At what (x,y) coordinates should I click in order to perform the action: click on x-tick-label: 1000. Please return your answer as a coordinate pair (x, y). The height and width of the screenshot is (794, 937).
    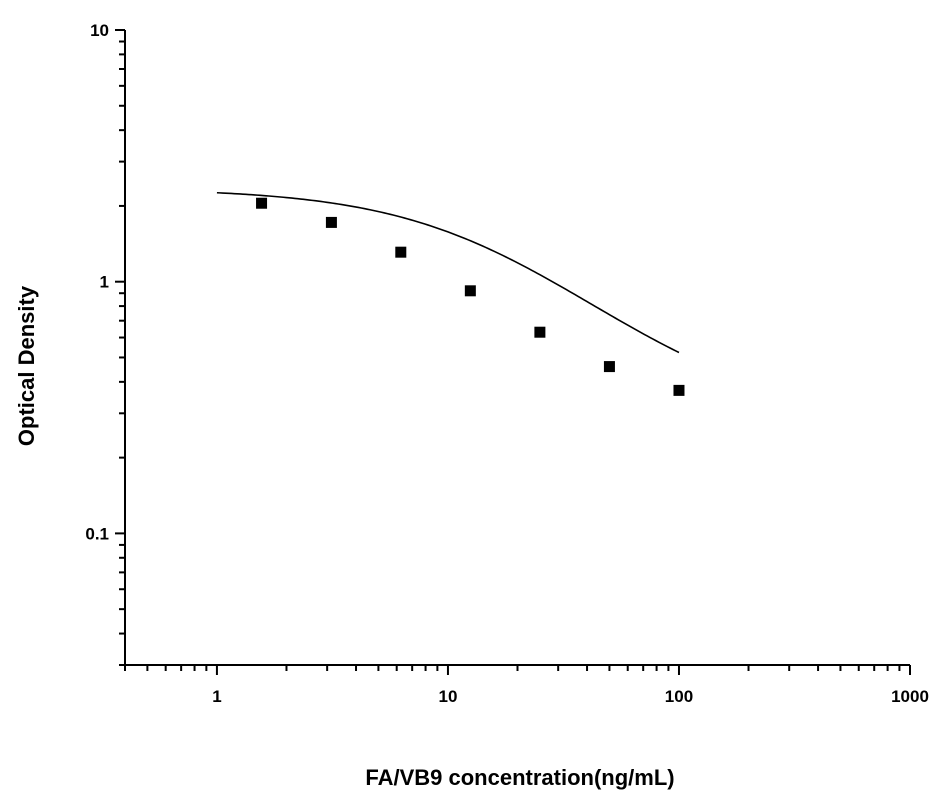
    Looking at the image, I should click on (910, 696).